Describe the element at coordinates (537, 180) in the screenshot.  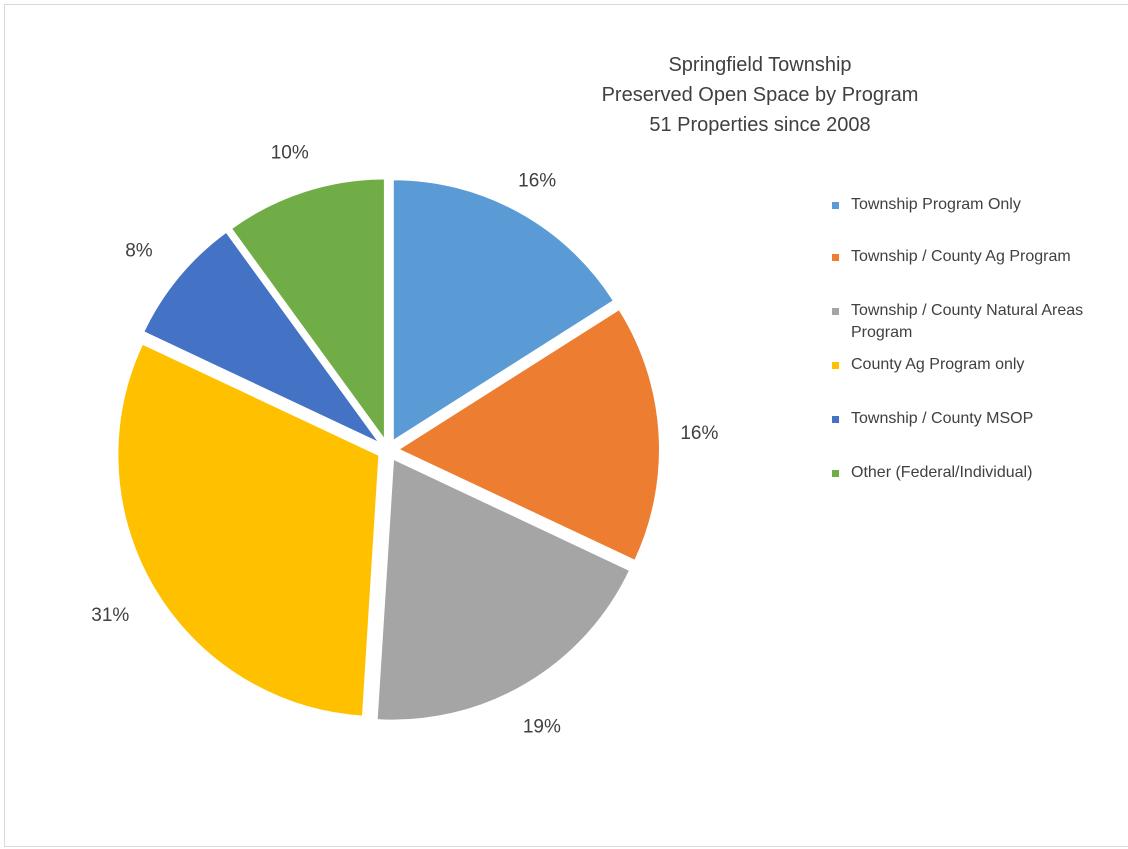
I see `pie-data-label-1: 16%` at that location.